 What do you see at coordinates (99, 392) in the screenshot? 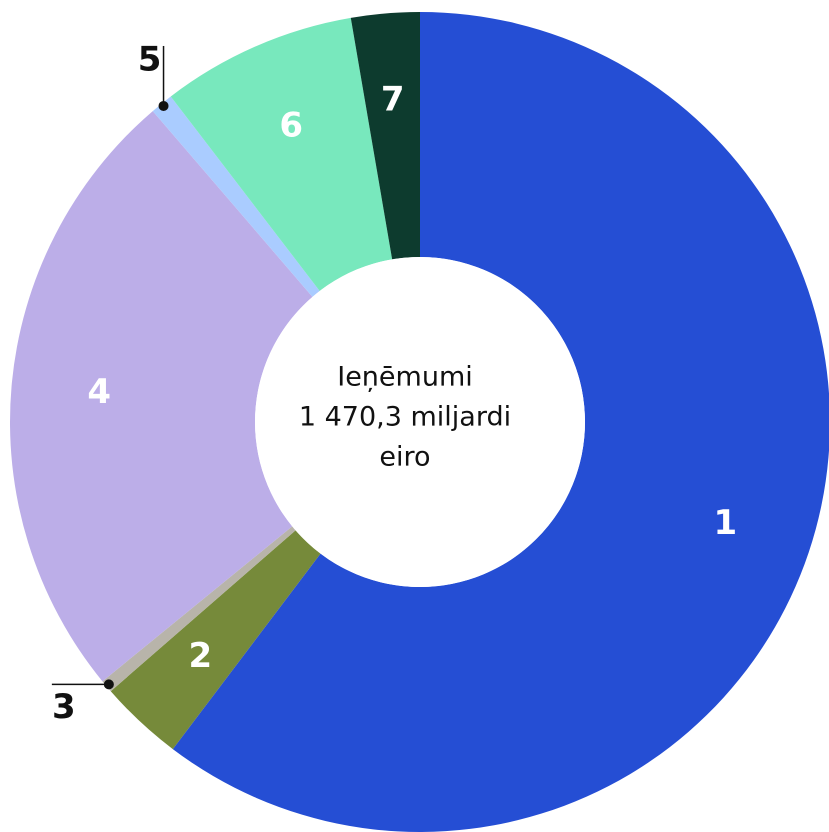
I see `segment-label: 4` at bounding box center [99, 392].